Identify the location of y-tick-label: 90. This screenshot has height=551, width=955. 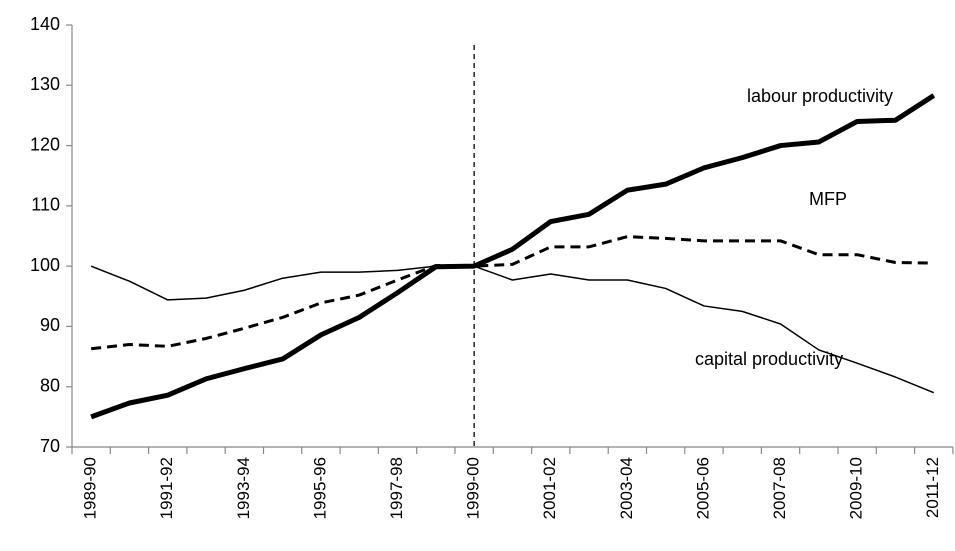
(50, 325).